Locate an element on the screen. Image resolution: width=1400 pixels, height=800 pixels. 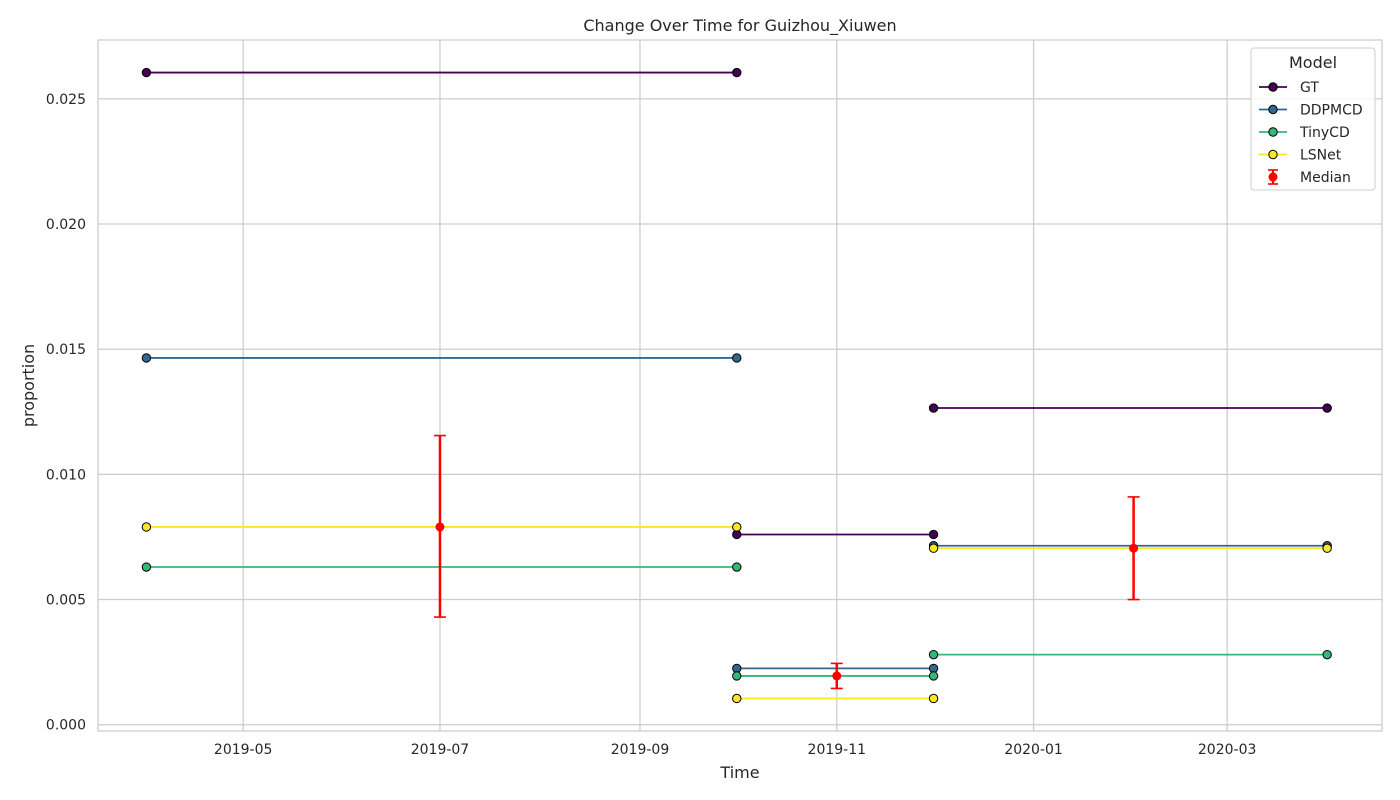
y-tick-label: 0.020 is located at coordinates (66, 225).